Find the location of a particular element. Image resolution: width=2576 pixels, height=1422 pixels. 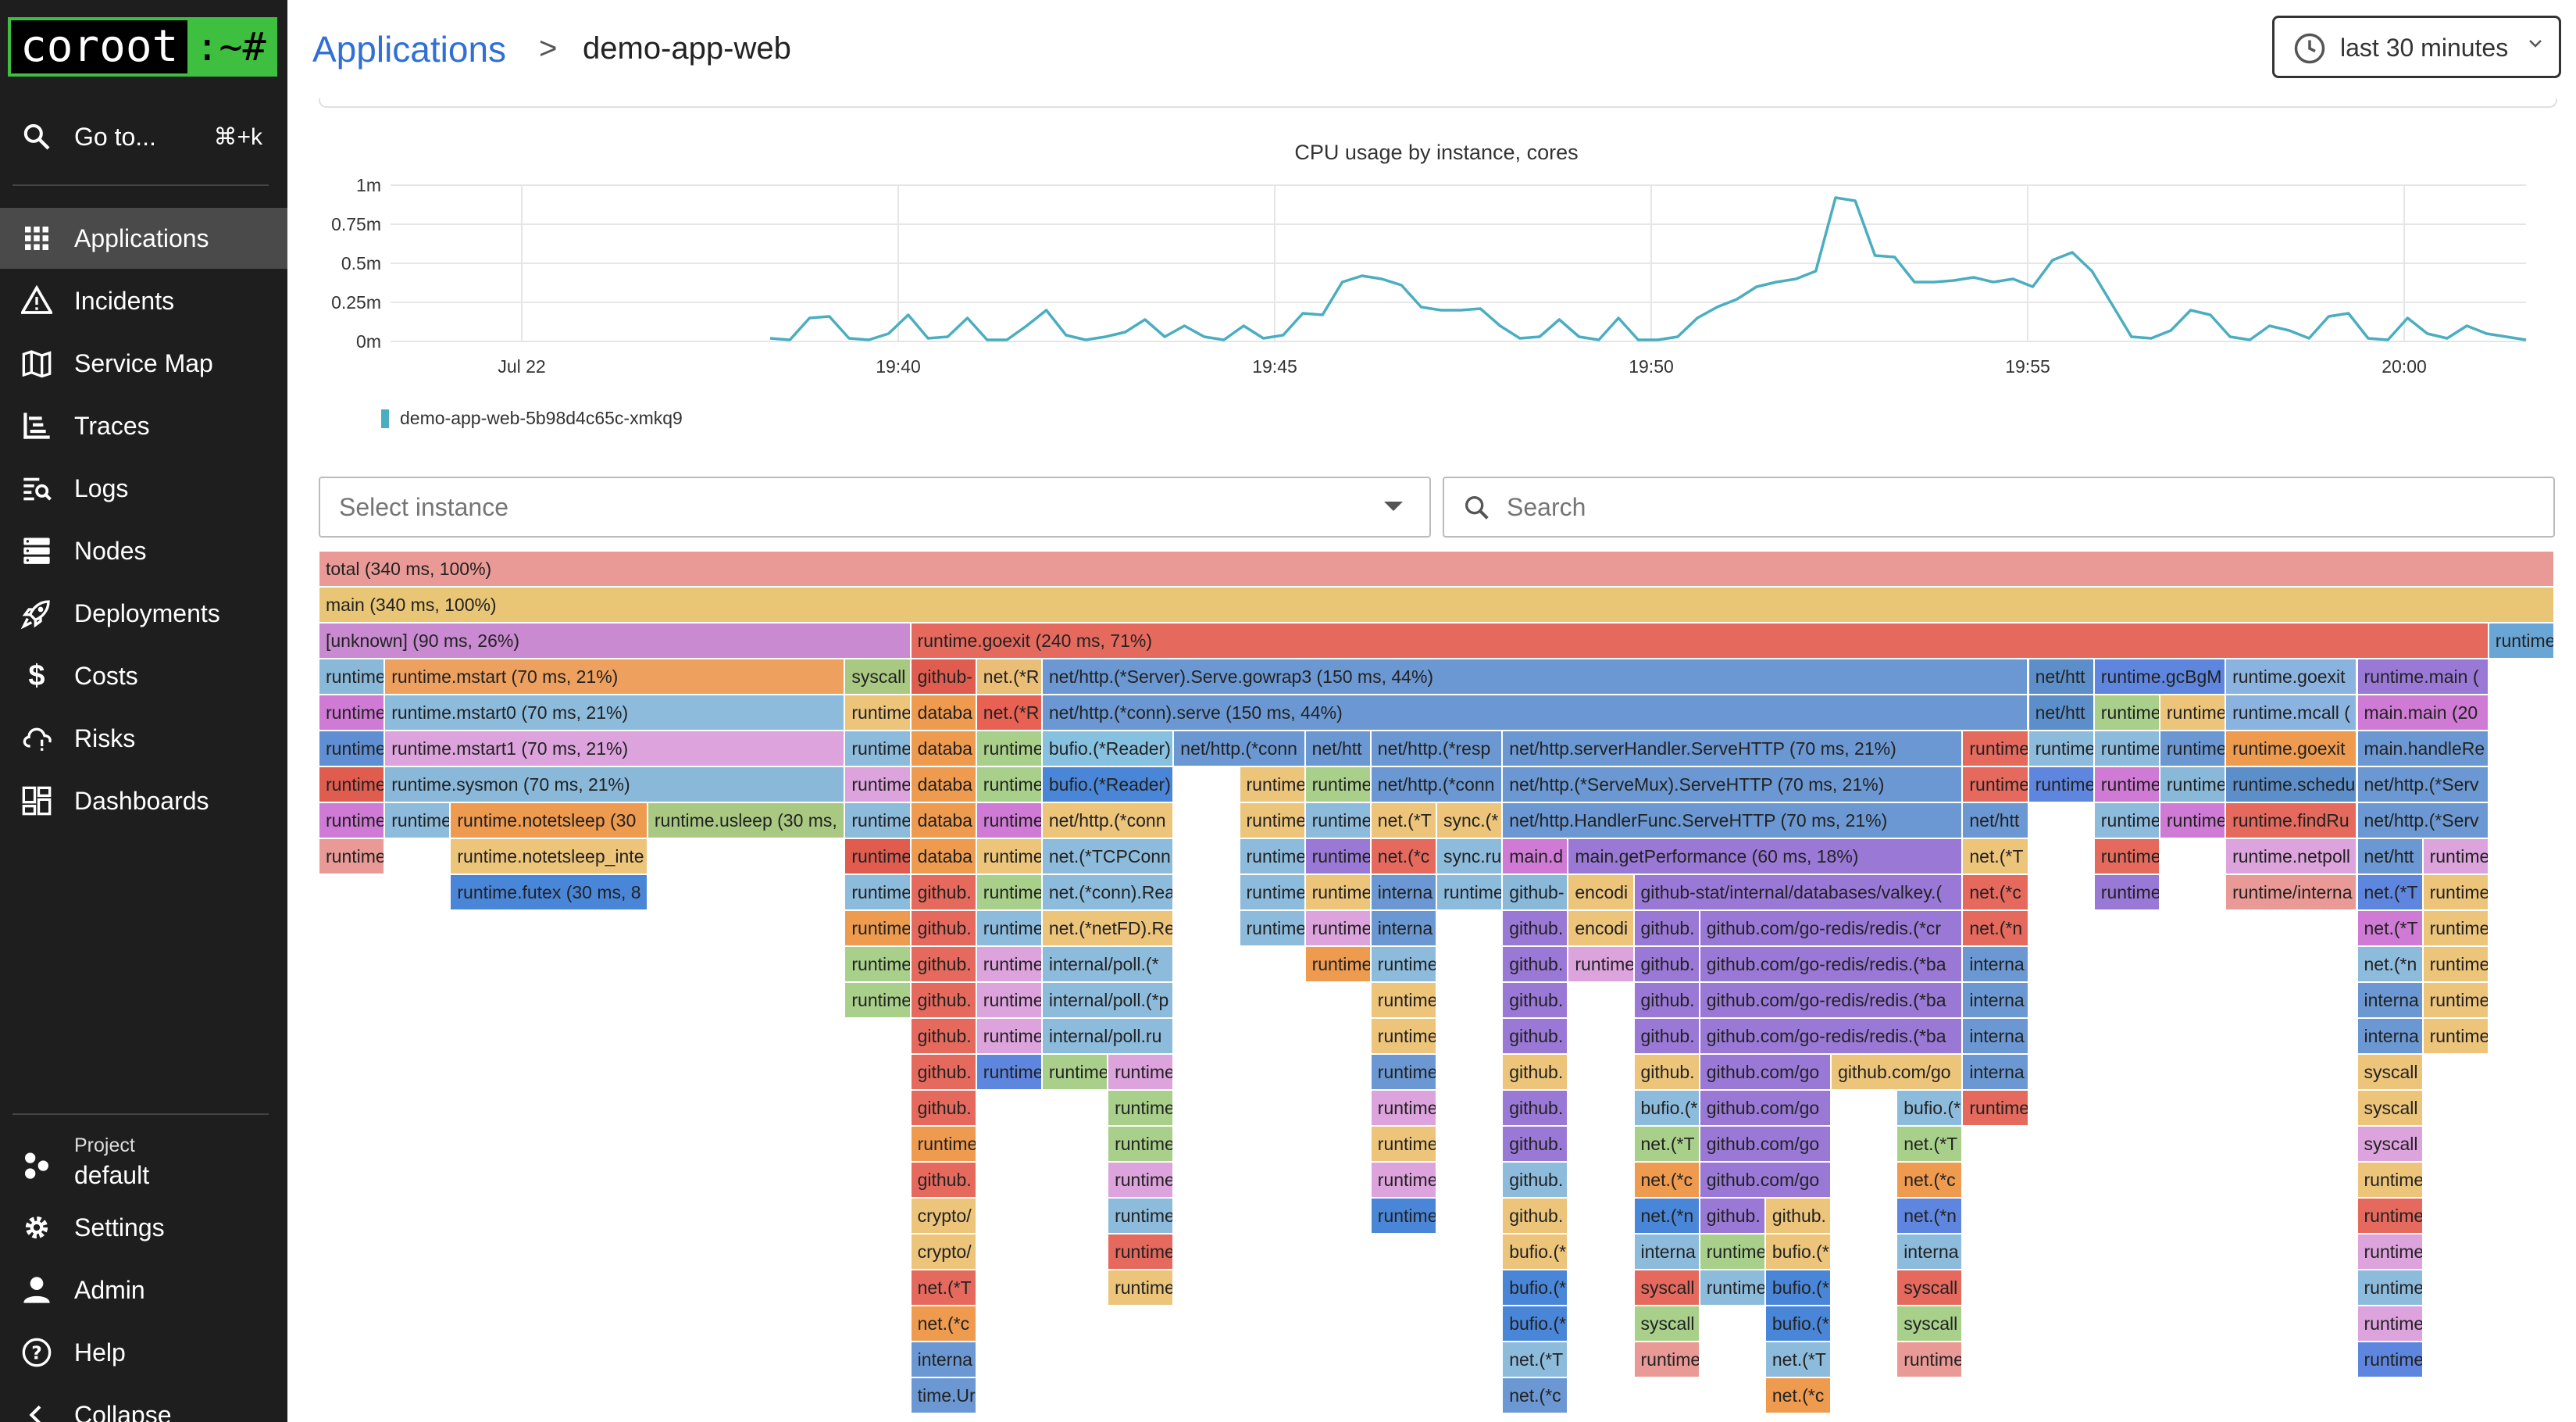

flame-frame: net.(*netFD).Re is located at coordinates (1108, 928).